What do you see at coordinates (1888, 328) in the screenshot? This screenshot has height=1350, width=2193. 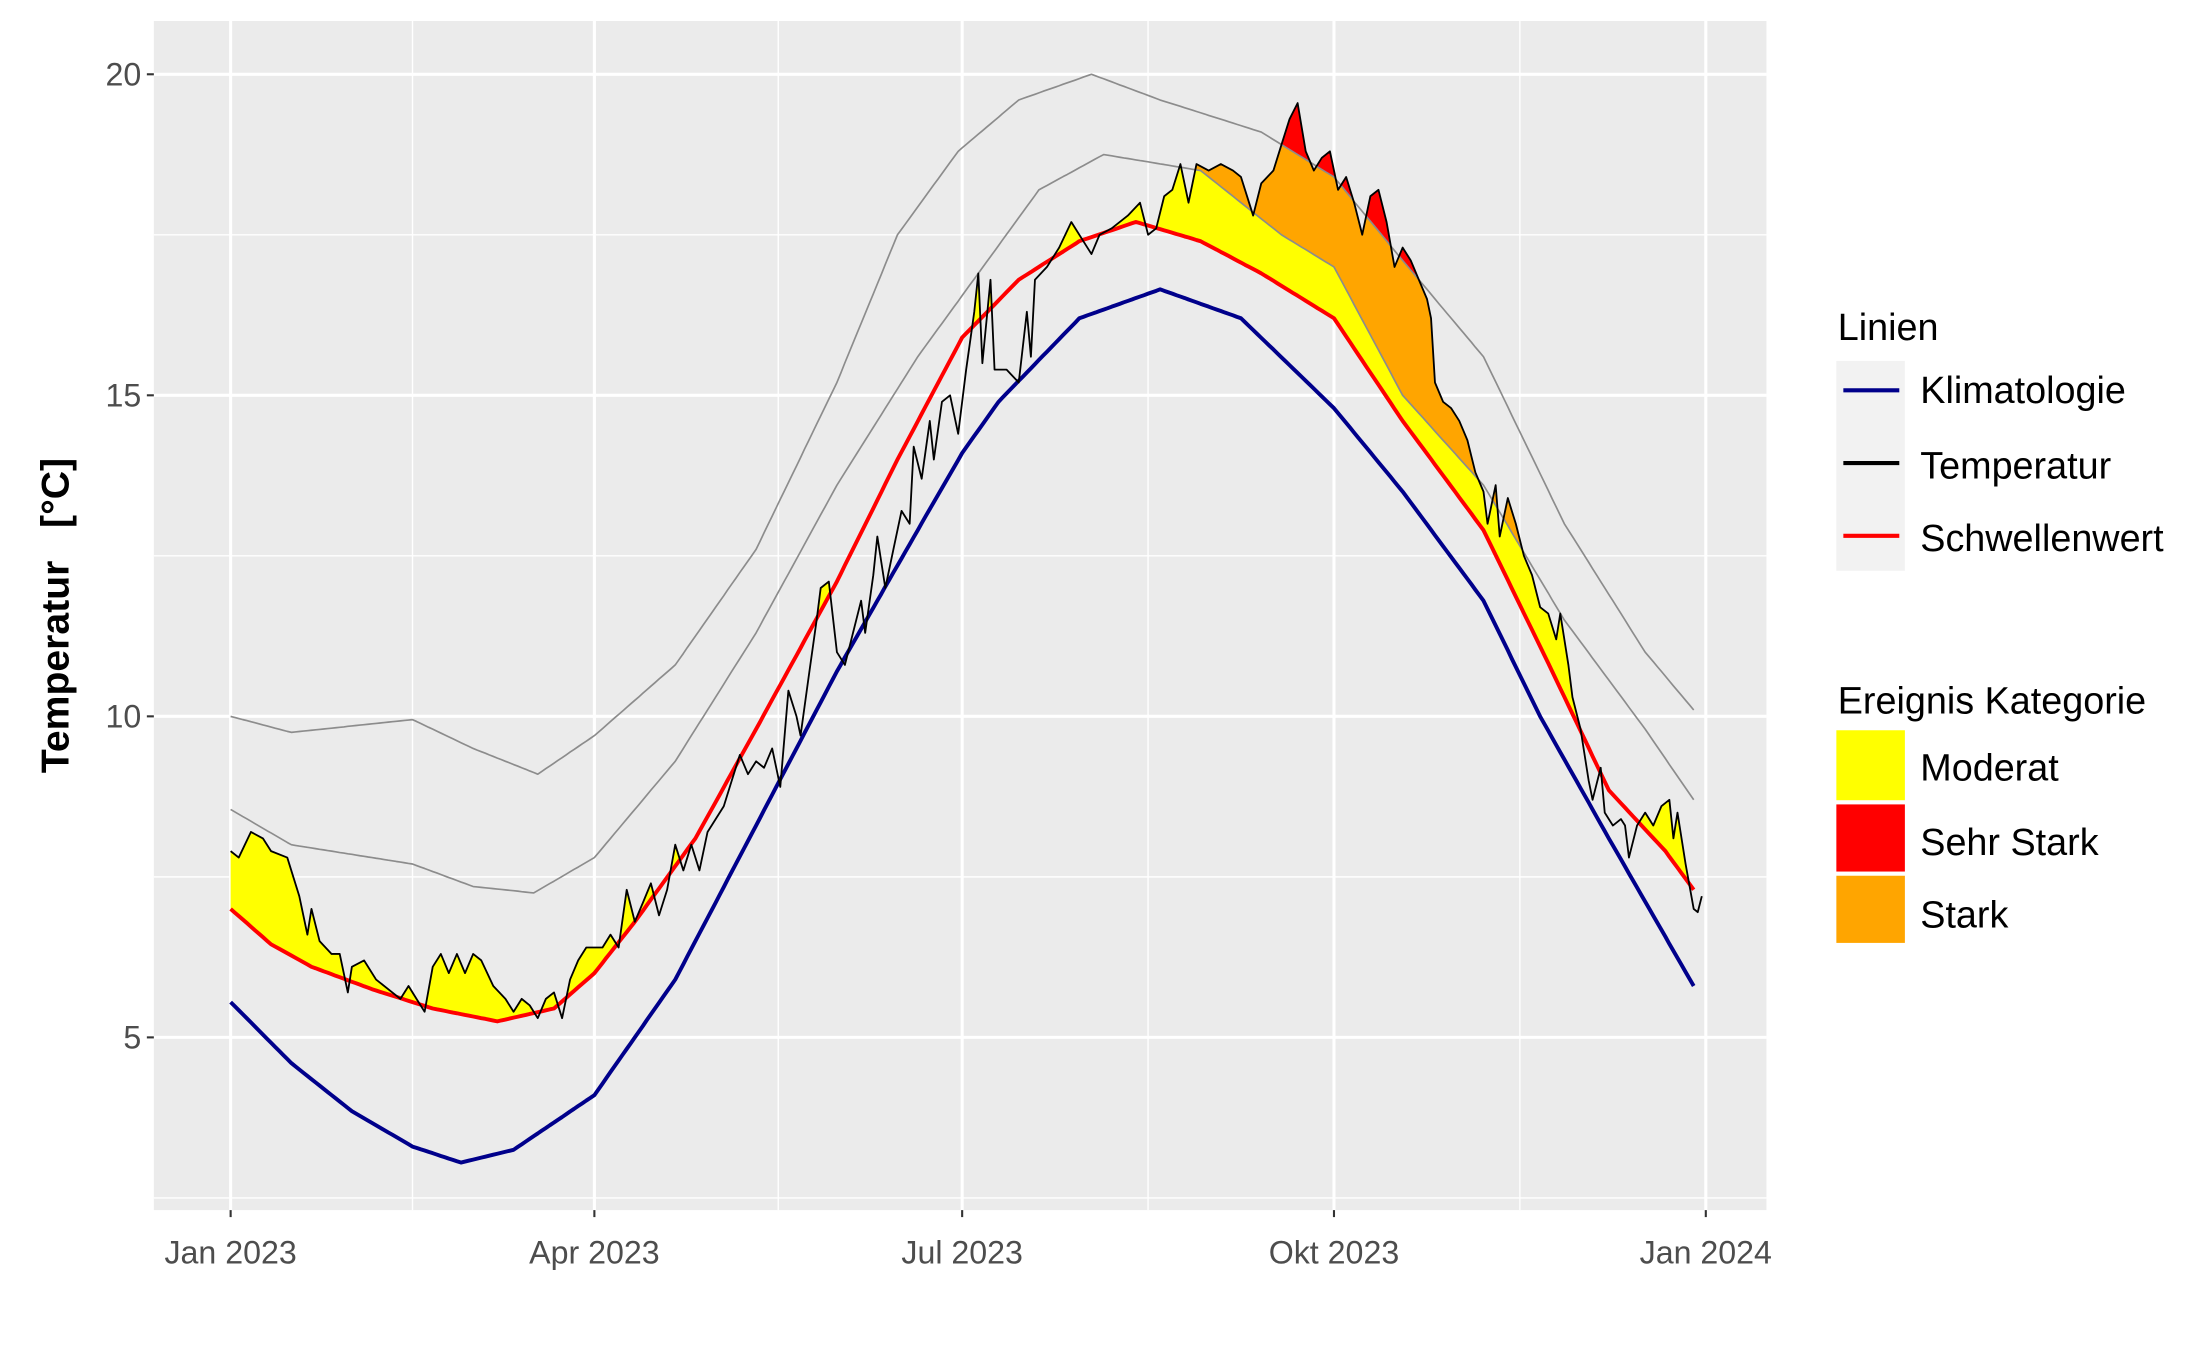 I see `legend-lines-title: Linien` at bounding box center [1888, 328].